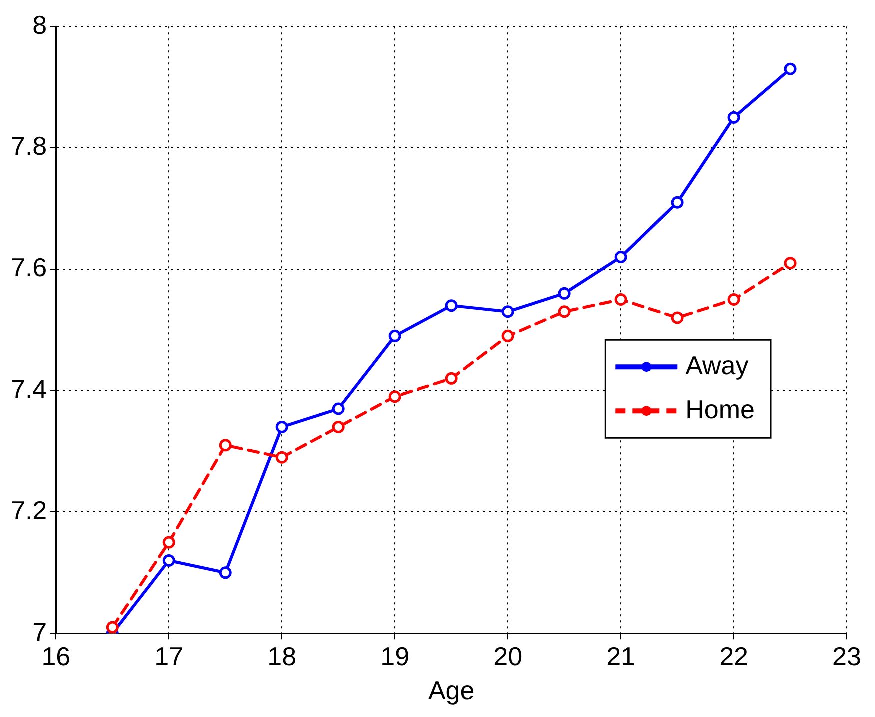 The width and height of the screenshot is (875, 717). What do you see at coordinates (29, 510) in the screenshot?
I see `y-tick-label: 7.2` at bounding box center [29, 510].